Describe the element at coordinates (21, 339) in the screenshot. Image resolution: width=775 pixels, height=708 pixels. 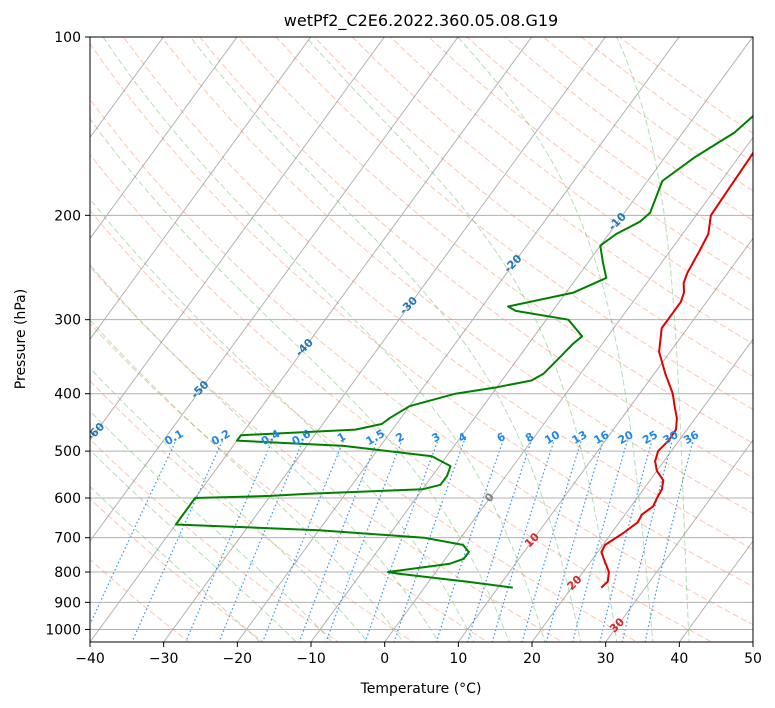
I see `y-axis-title: Pressure (hPa)` at that location.